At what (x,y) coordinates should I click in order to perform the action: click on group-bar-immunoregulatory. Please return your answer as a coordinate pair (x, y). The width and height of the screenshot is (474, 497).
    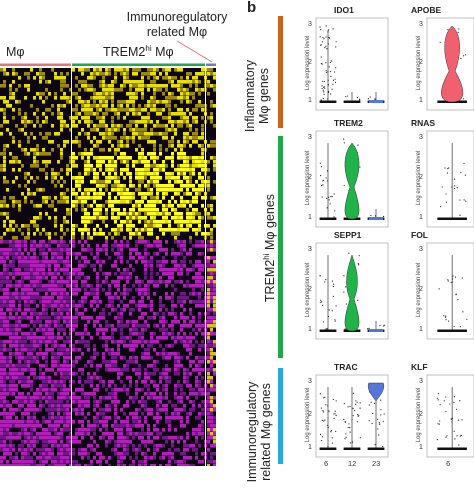
    Looking at the image, I should click on (280, 416).